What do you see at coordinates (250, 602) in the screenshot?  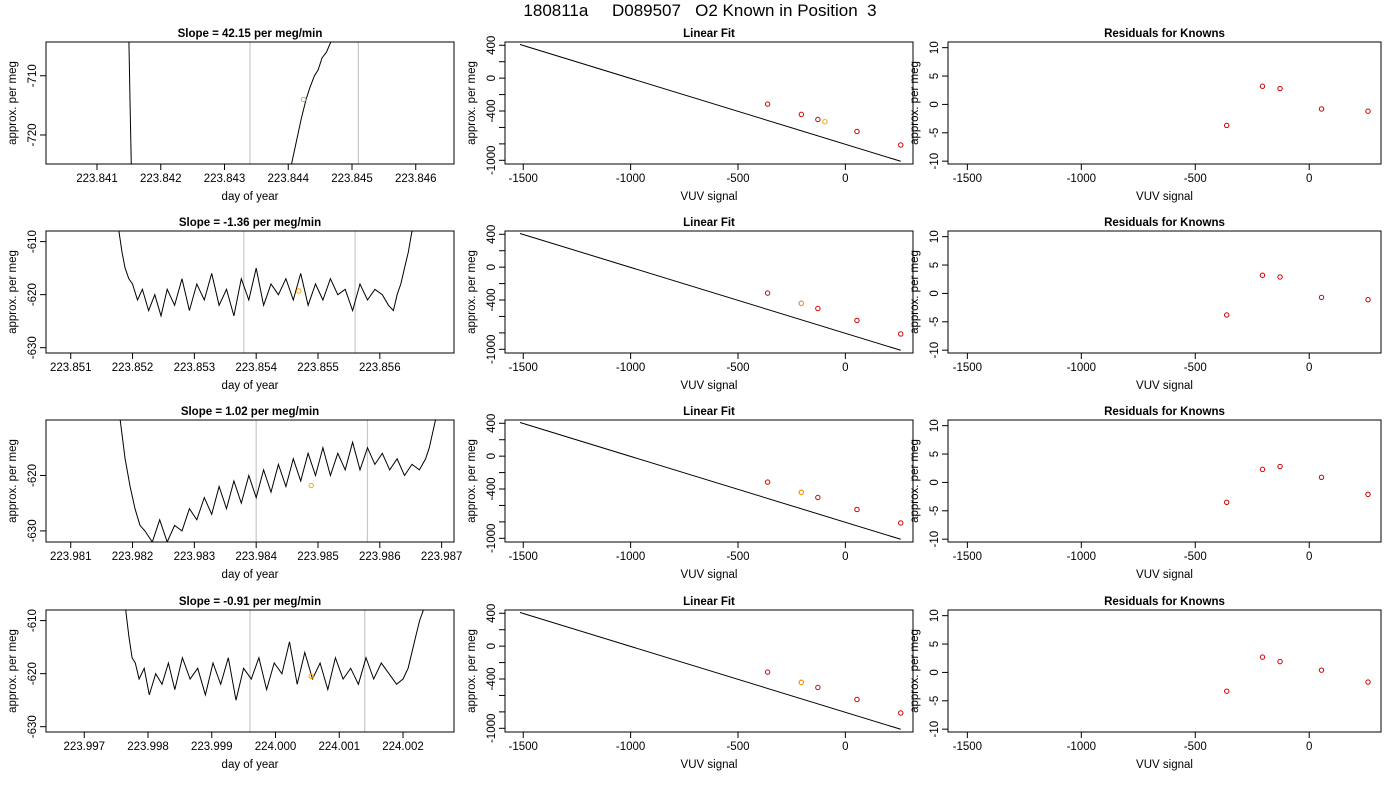 I see `panel-title: Slope = -0.91 per meg/min` at bounding box center [250, 602].